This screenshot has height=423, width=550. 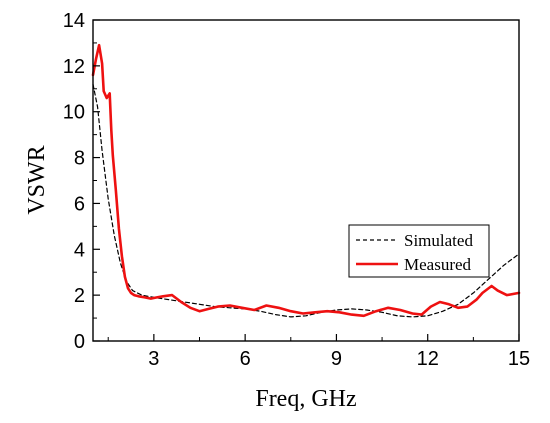 What do you see at coordinates (37, 179) in the screenshot?
I see `y-axis-label: VSWR` at bounding box center [37, 179].